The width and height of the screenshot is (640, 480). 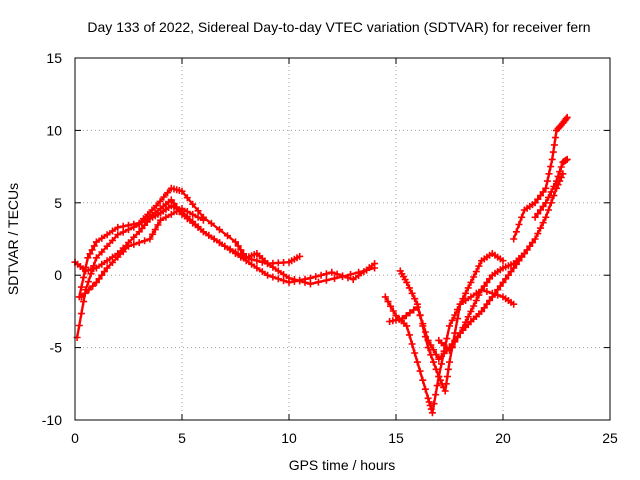 I want to click on x-tick-label: 25, so click(x=610, y=438).